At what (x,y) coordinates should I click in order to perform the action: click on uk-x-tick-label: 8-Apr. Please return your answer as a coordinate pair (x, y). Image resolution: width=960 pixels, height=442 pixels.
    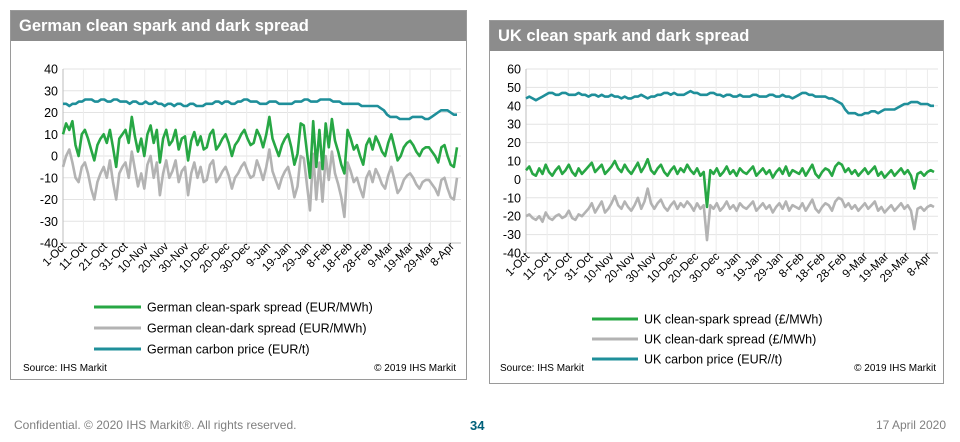
    Looking at the image, I should click on (919, 265).